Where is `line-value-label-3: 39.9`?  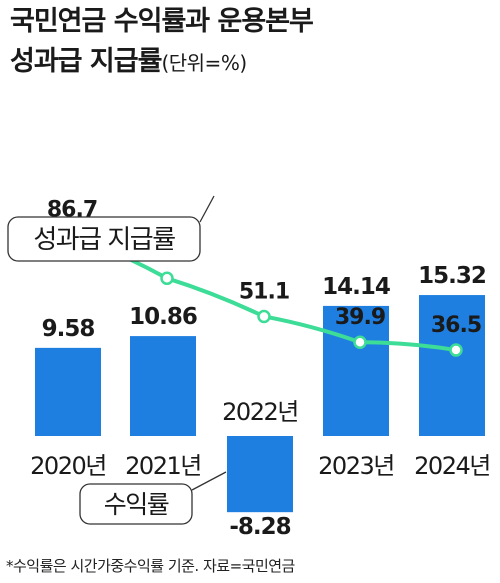 line-value-label-3: 39.9 is located at coordinates (360, 317).